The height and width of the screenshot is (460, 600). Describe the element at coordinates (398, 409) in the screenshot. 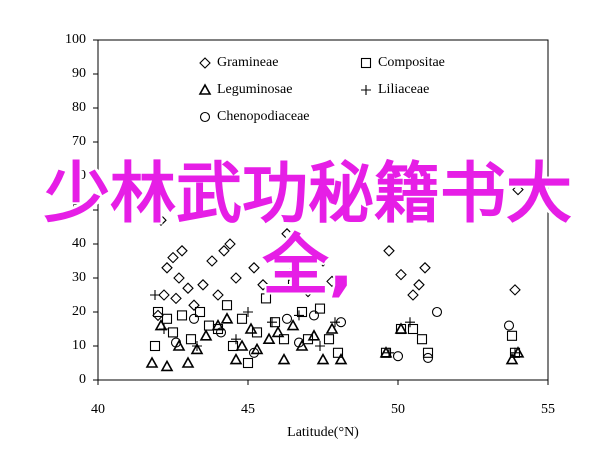

I see `x-tick-label: 50` at that location.